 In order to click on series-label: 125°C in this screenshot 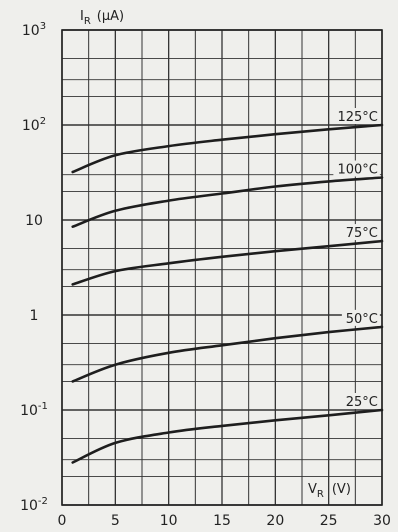, I will do `click(357, 117)`.